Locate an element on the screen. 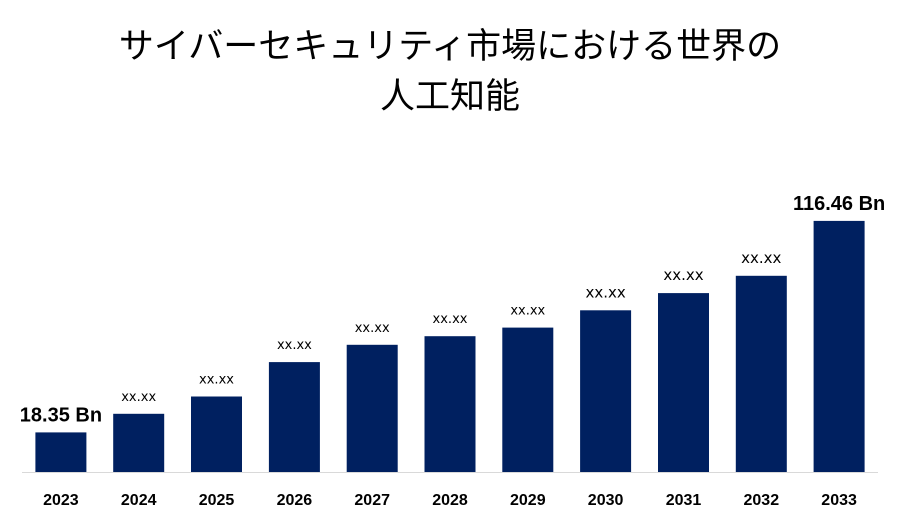  data-label-2031: xx.xx is located at coordinates (683, 275).